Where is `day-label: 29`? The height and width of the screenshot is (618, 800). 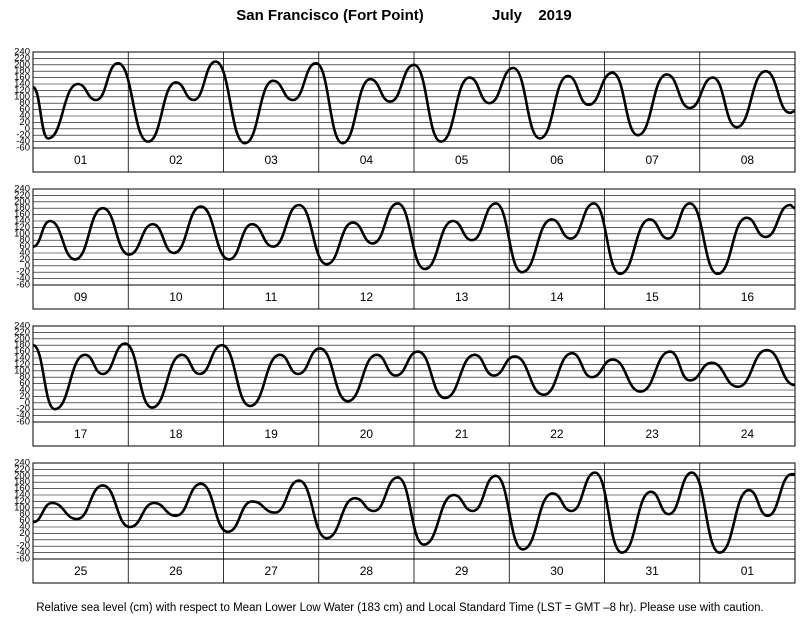
day-label: 29 is located at coordinates (462, 571).